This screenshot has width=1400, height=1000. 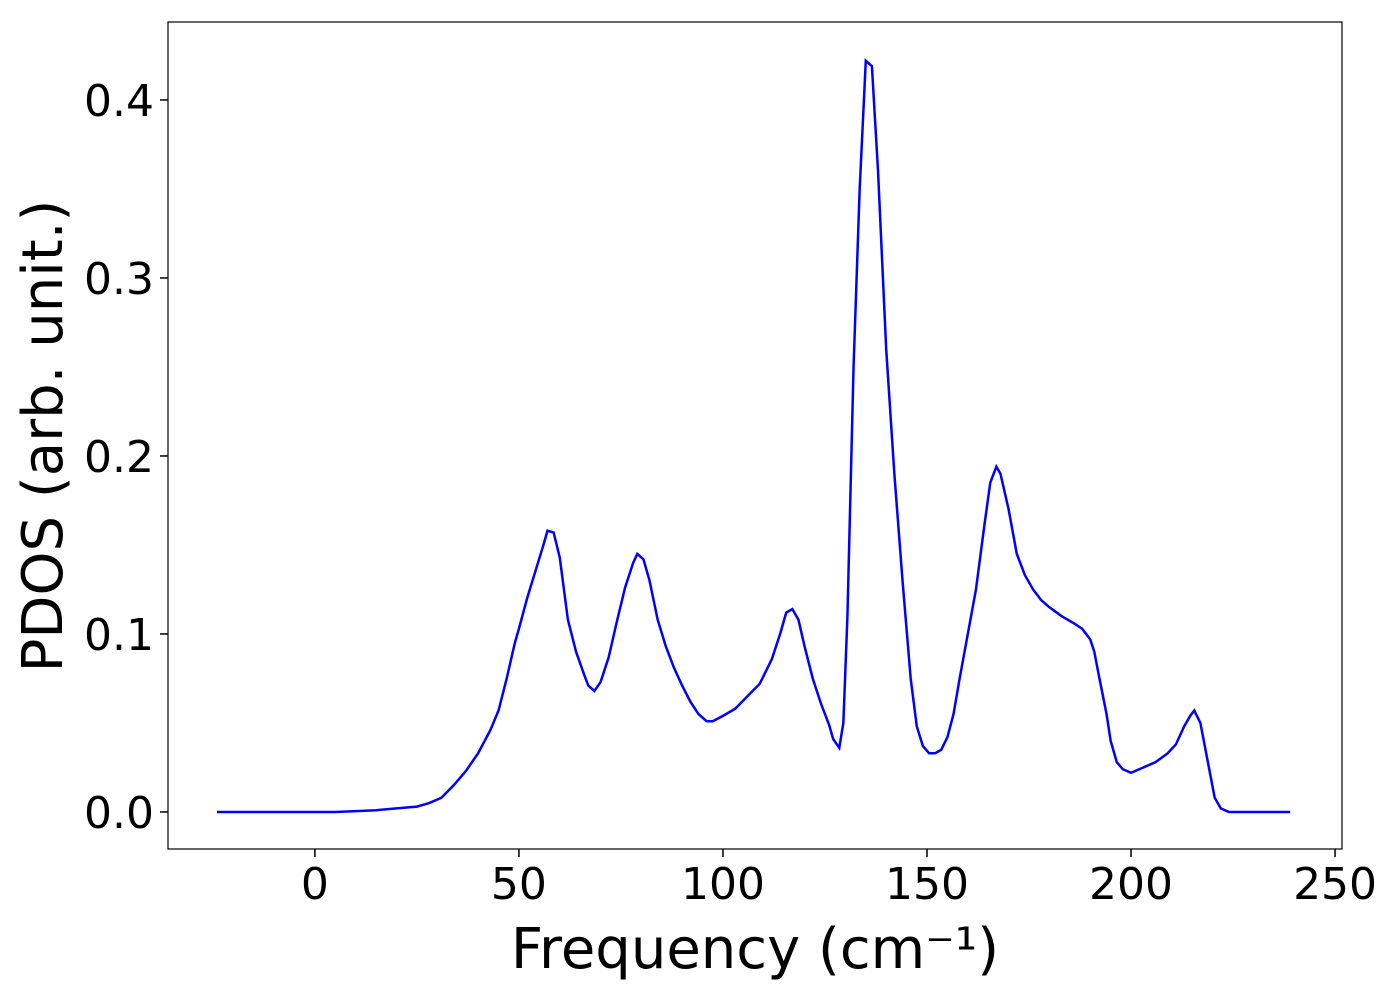 What do you see at coordinates (1131, 884) in the screenshot?
I see `x-tick-label: 200` at bounding box center [1131, 884].